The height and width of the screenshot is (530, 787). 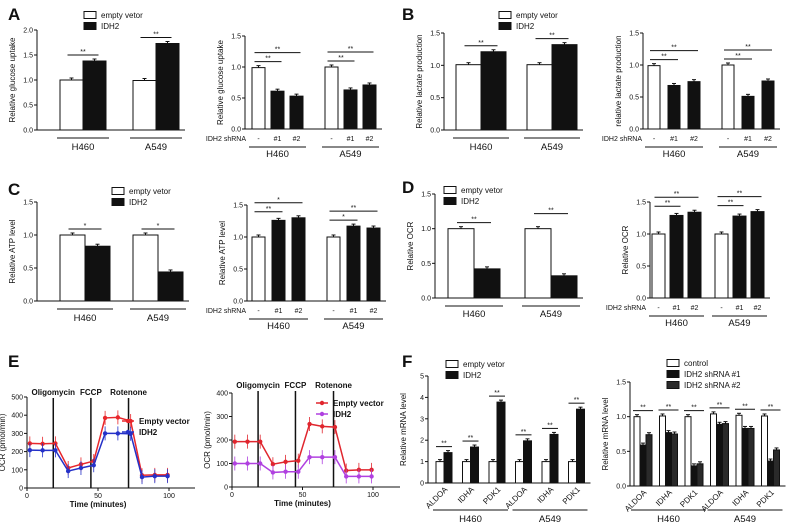 What do you see at coordinates (408, 187) in the screenshot?
I see `panel-label-D: D` at bounding box center [408, 187].